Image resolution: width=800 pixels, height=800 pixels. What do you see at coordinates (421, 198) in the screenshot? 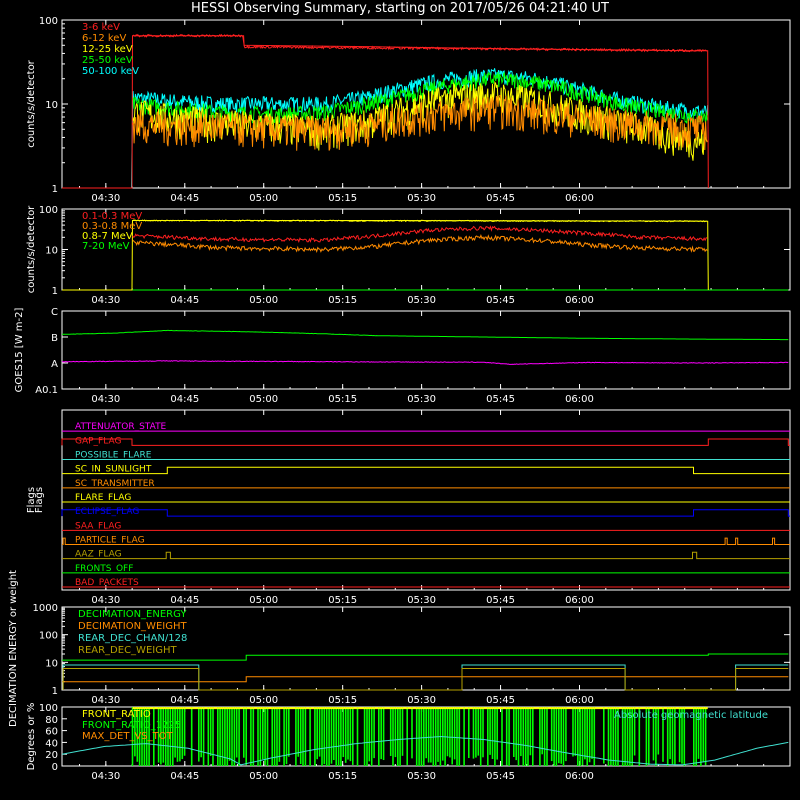
I see `photon_rates-xtick-label: 05:30` at bounding box center [421, 198].